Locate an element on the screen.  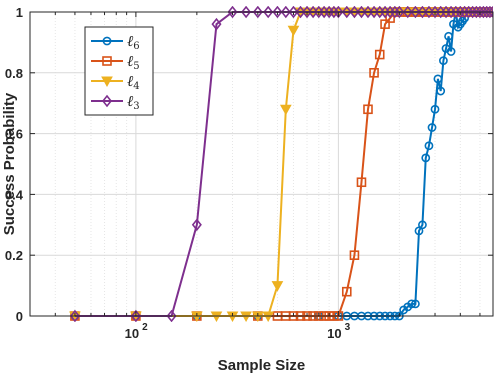
legend-label: ℓ3 is located at coordinates (133, 102).